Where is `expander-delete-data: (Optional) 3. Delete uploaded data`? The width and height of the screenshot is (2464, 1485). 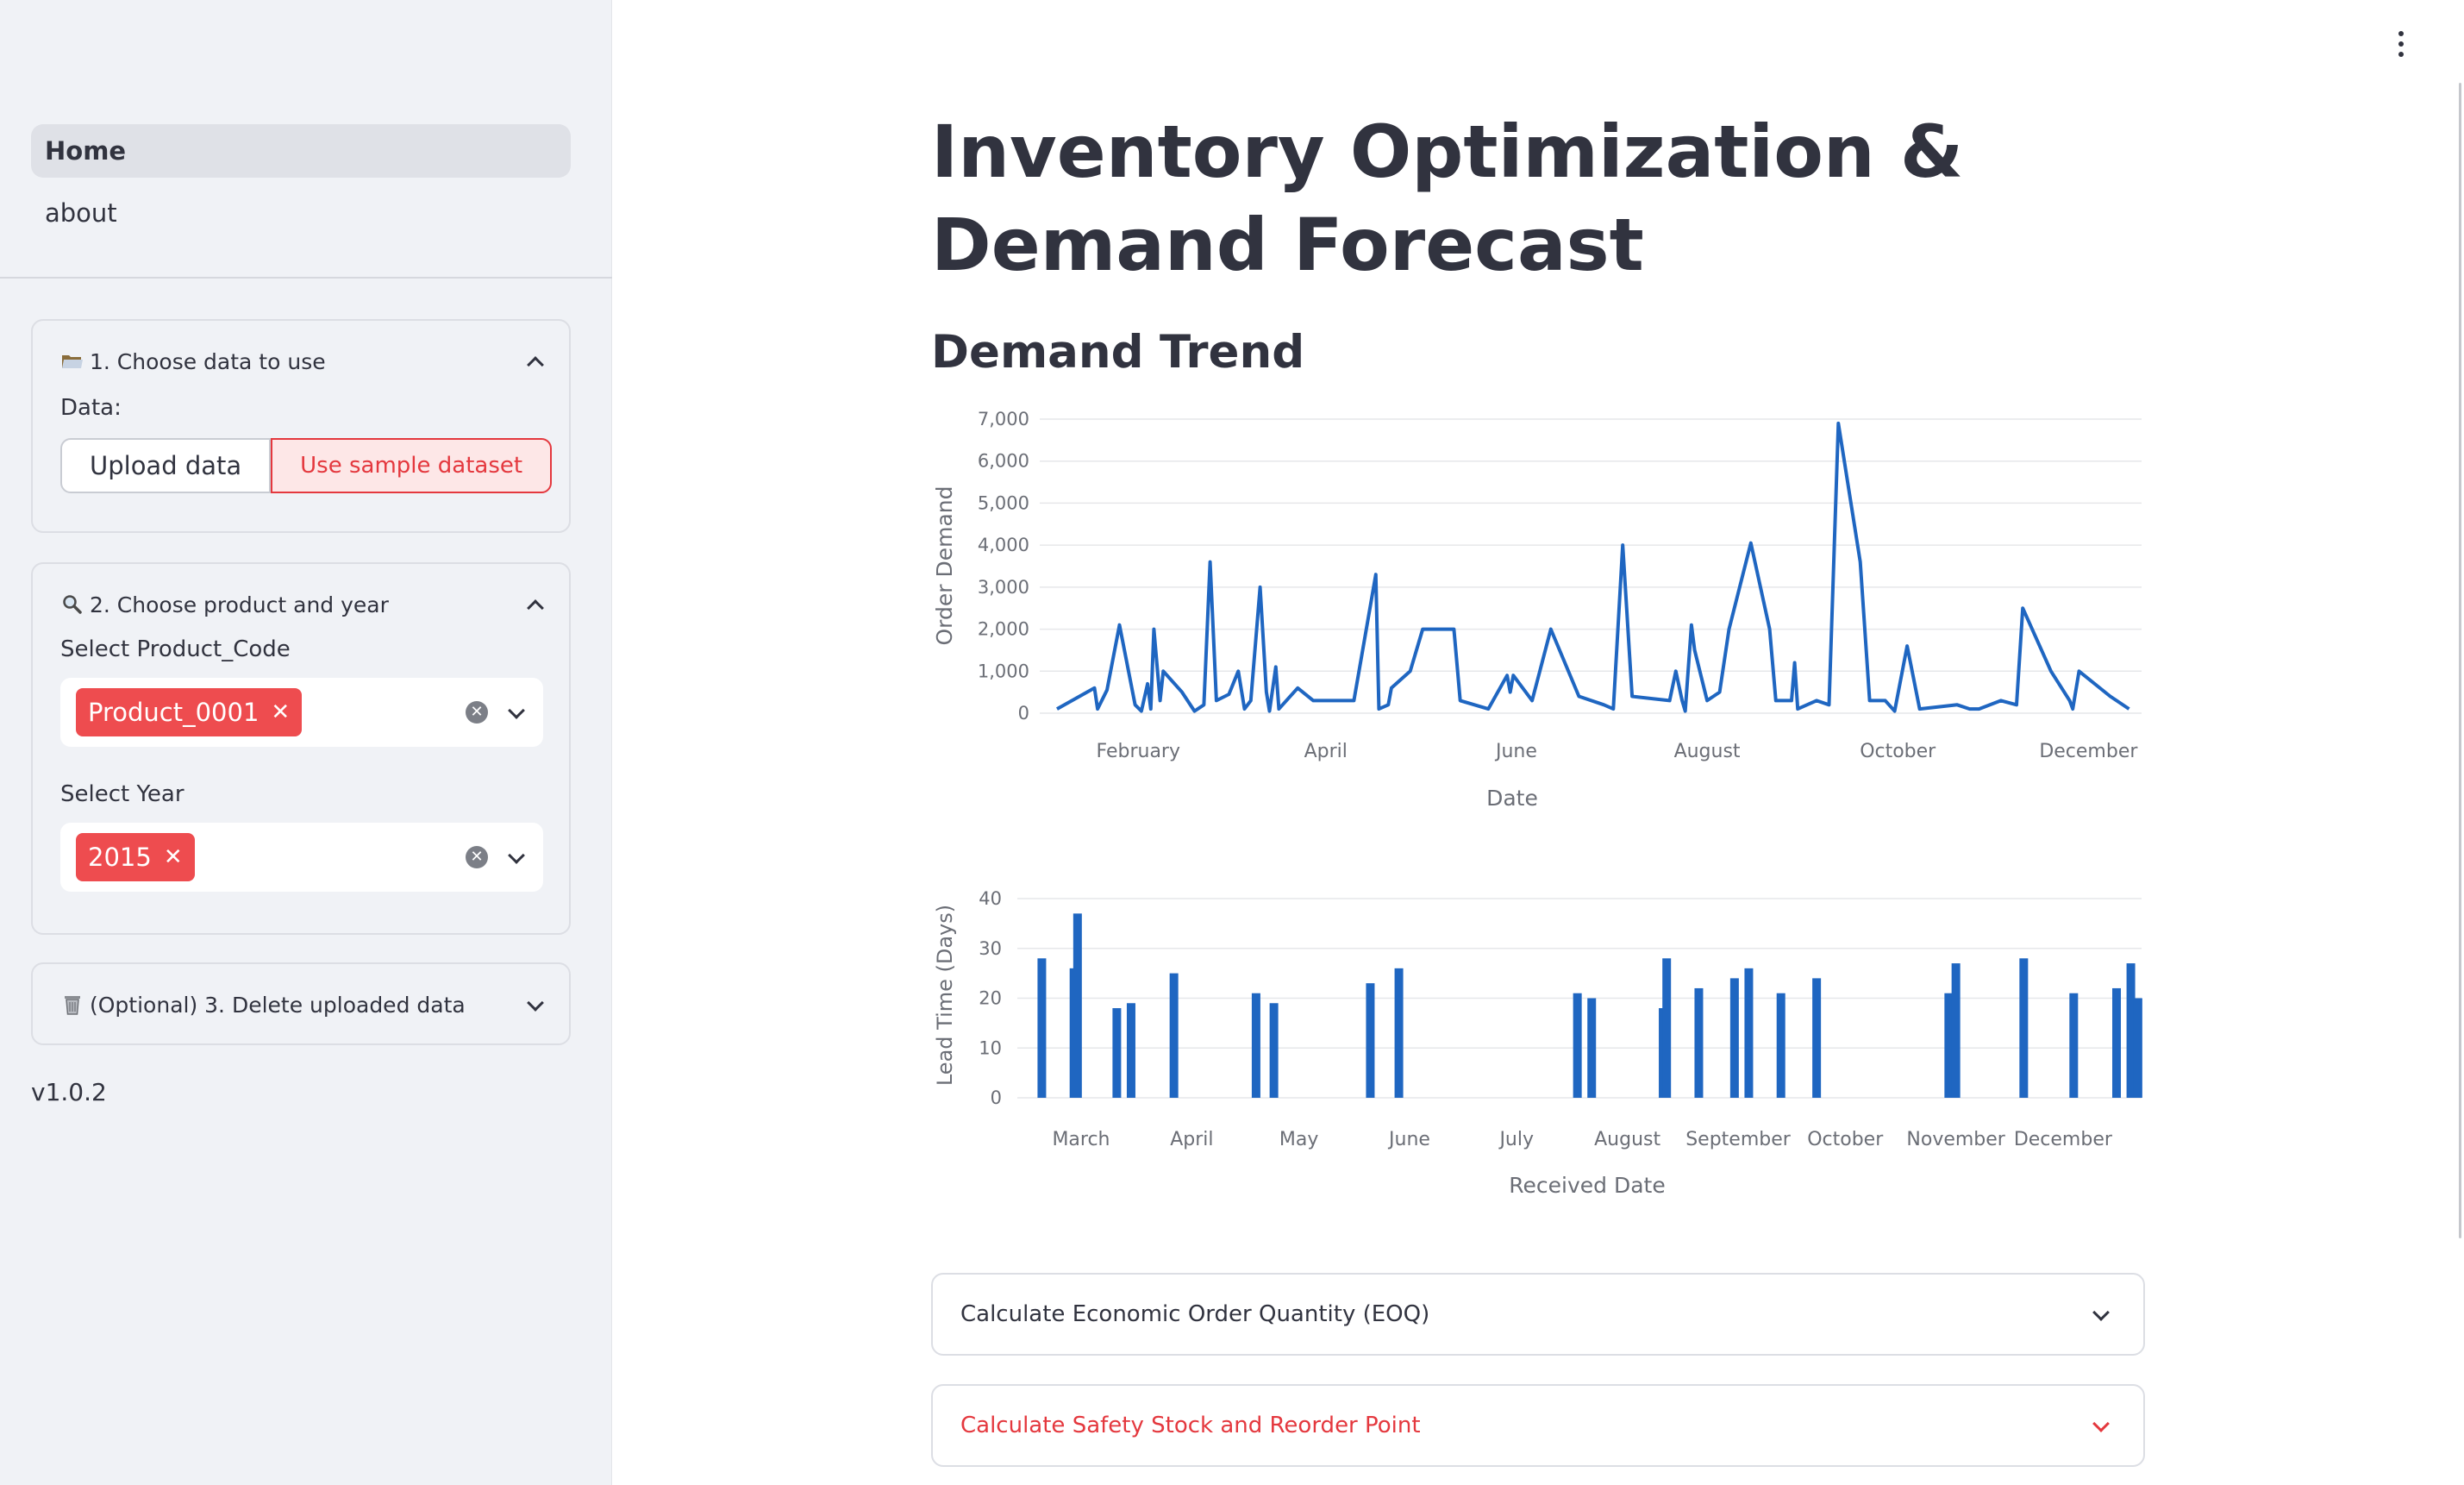
expander-delete-data: (Optional) 3. Delete uploaded data is located at coordinates (301, 1003).